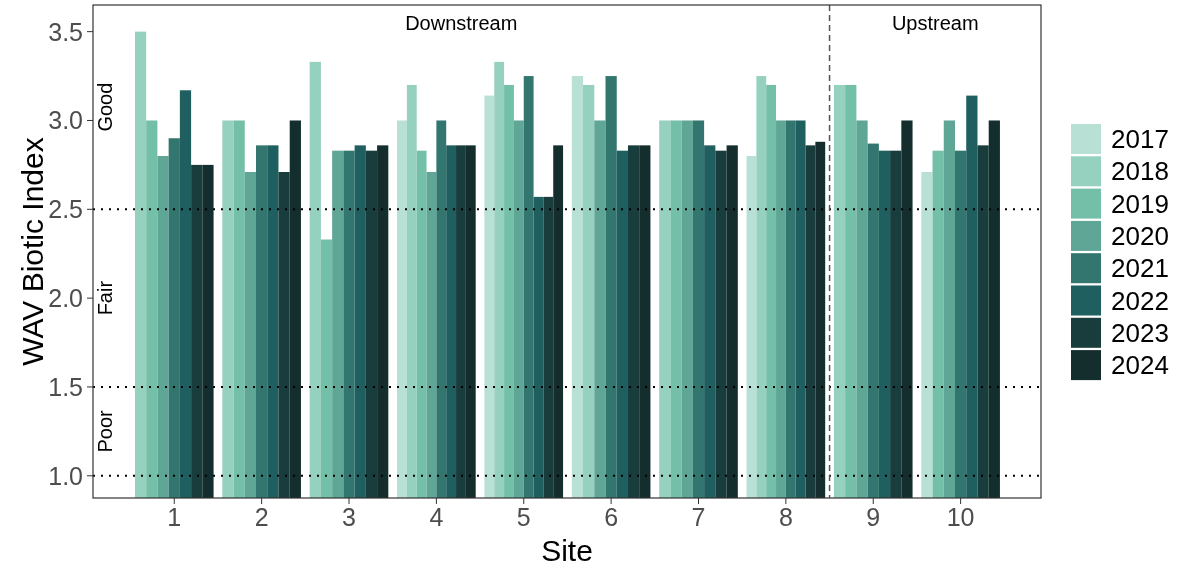 The width and height of the screenshot is (1189, 571). Describe the element at coordinates (65, 31) in the screenshot. I see `y-tick-label: 3.5` at that location.